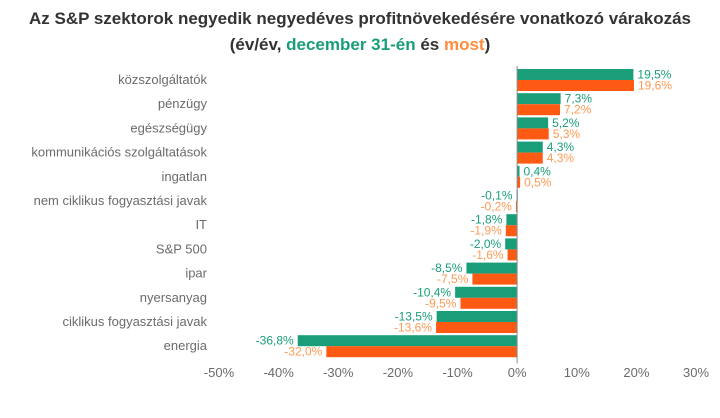 The height and width of the screenshot is (418, 720). What do you see at coordinates (429, 44) in the screenshot?
I see `subtitle-middle: és` at bounding box center [429, 44].